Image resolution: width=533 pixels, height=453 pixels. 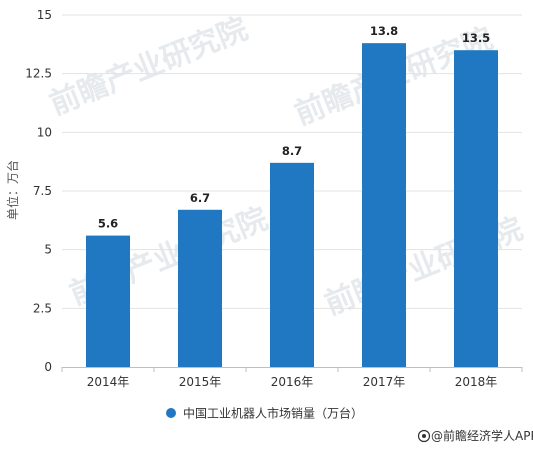 What do you see at coordinates (384, 382) in the screenshot?
I see `x-tick-label: 2017年` at bounding box center [384, 382].